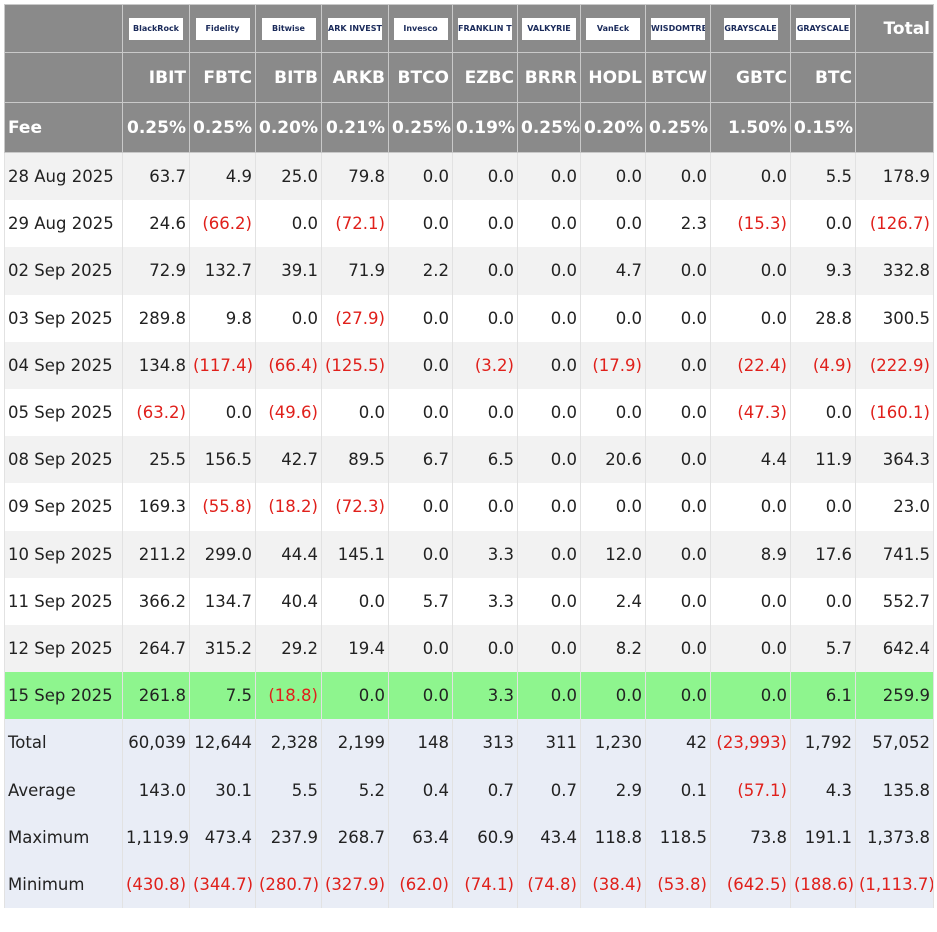 The height and width of the screenshot is (932, 937). Describe the element at coordinates (894, 28) in the screenshot. I see `total-header: Total` at that location.